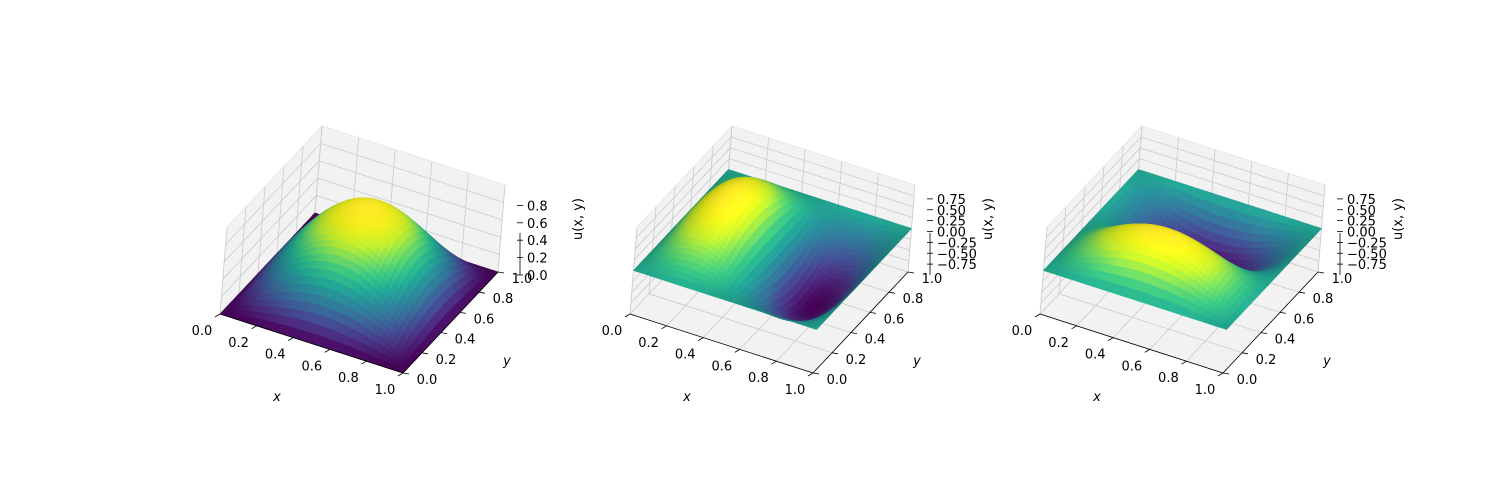 This screenshot has width=1500, height=504. I want to click on z-tick-label: 0.2, so click(537, 259).